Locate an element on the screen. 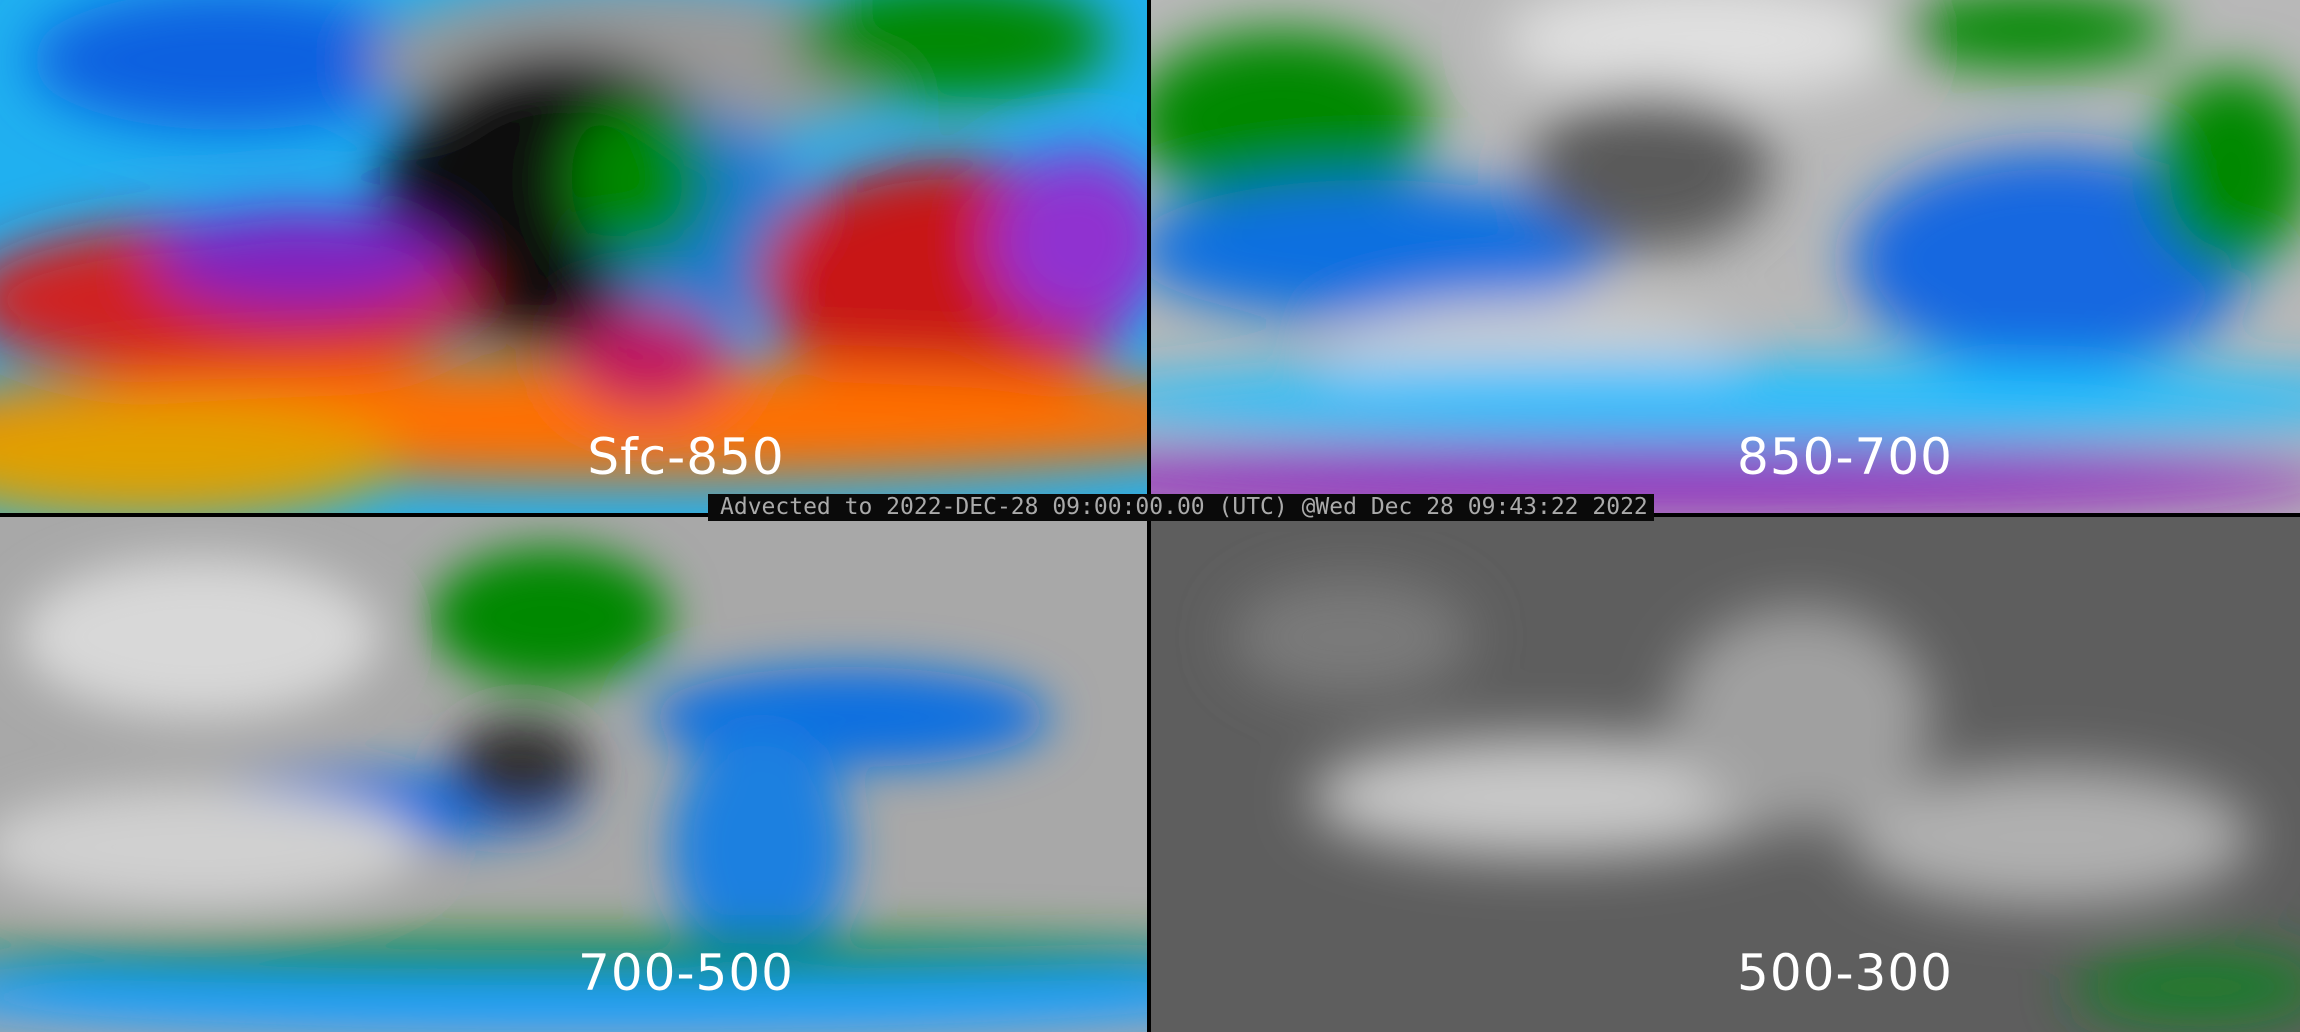 Image resolution: width=2300 pixels, height=1032 pixels. panel-label: 500-300 is located at coordinates (1845, 973).